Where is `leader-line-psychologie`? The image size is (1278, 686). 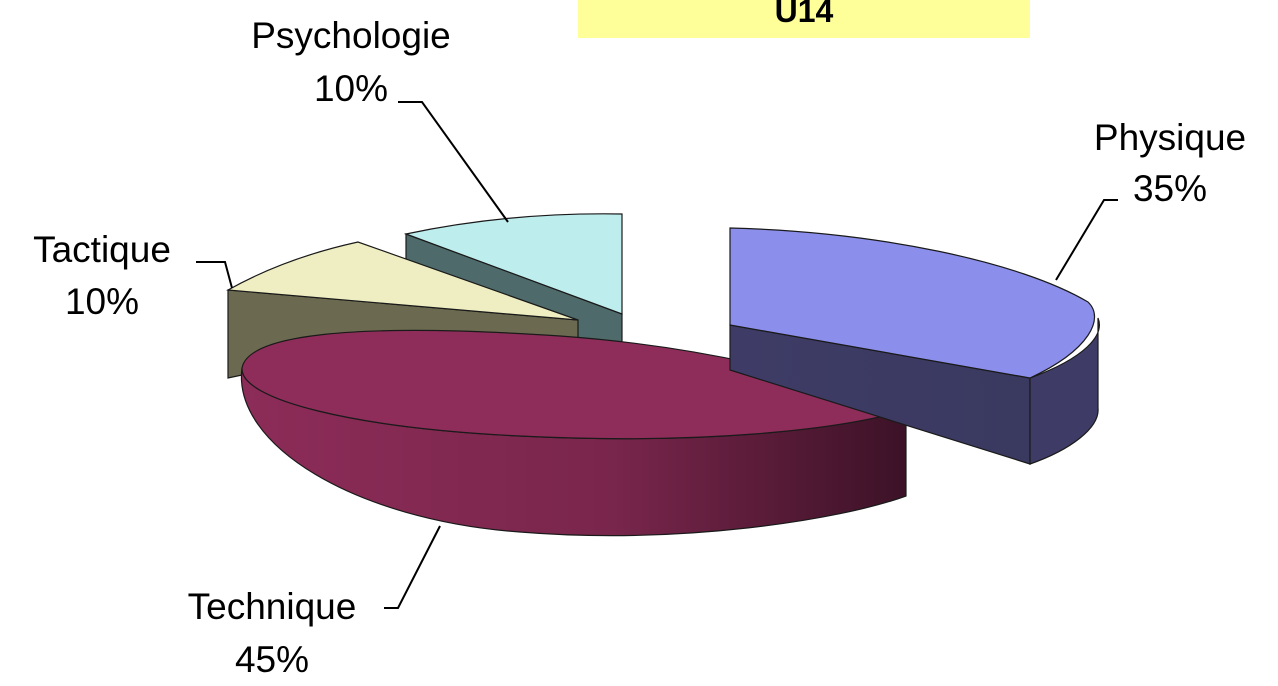
leader-line-psychologie is located at coordinates (453, 162).